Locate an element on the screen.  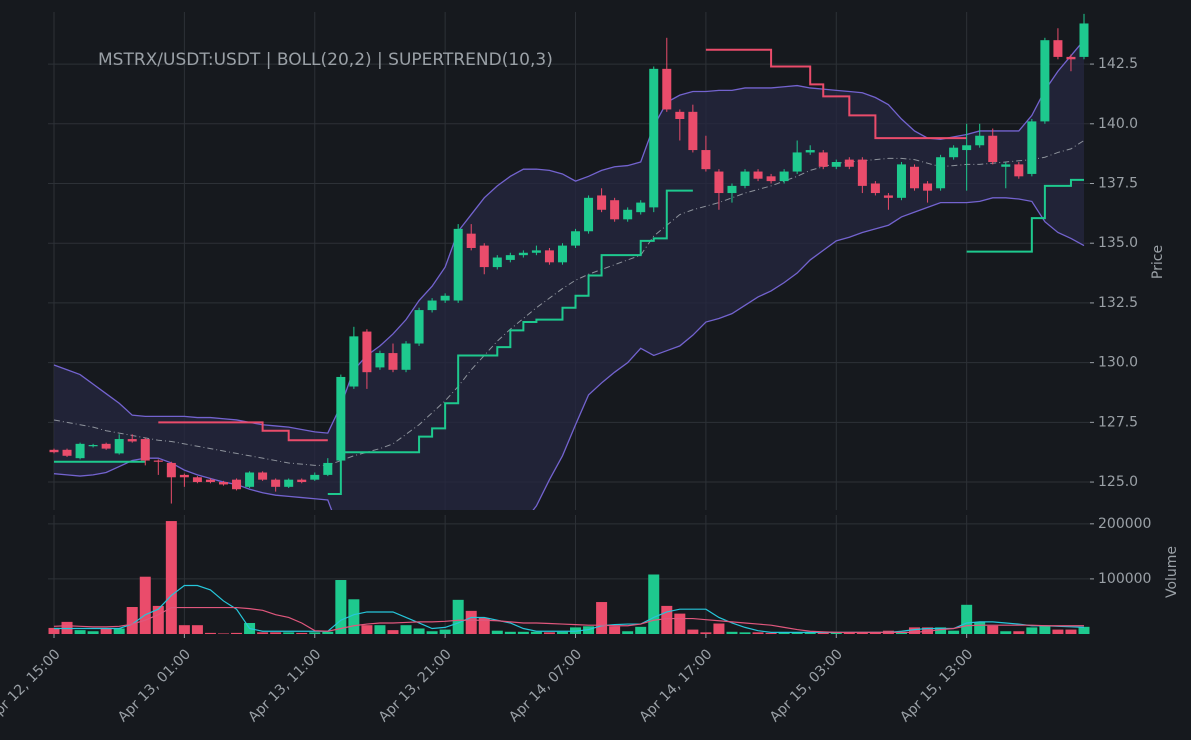
y-tick-label: 127.5 is located at coordinates (1118, 422).